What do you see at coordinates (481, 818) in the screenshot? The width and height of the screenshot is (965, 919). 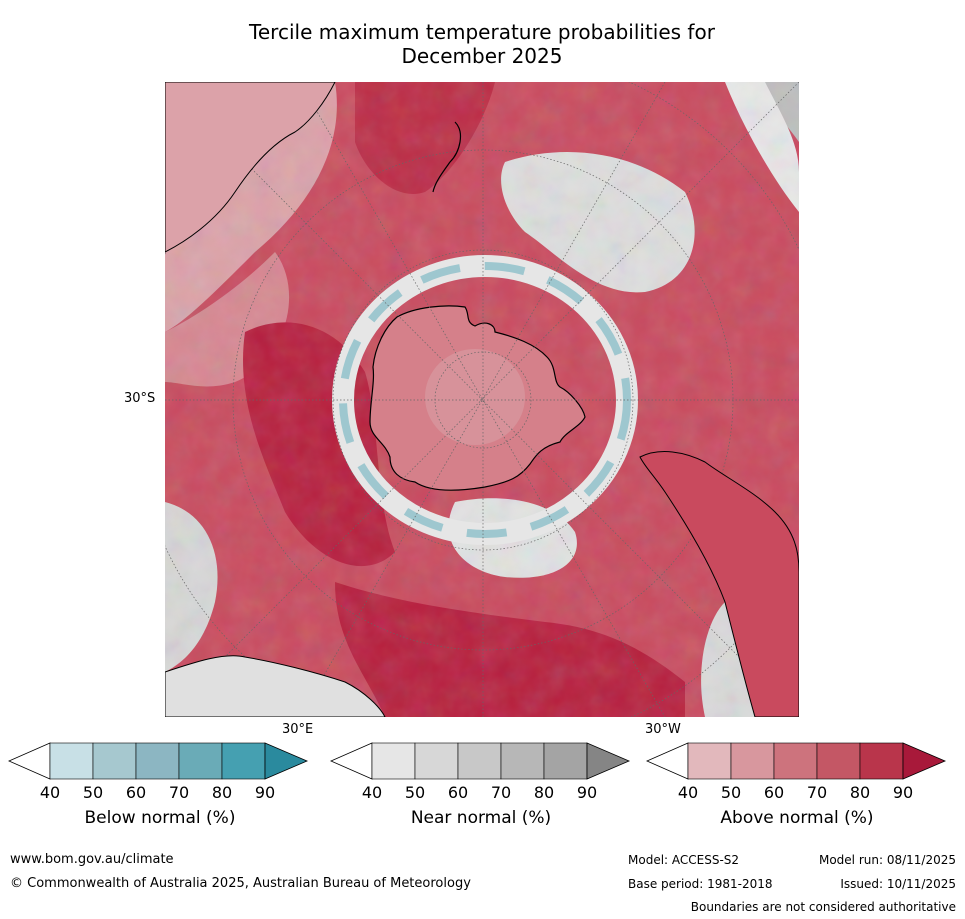 I see `legend-caption-near-normal: Near normal (%)` at bounding box center [481, 818].